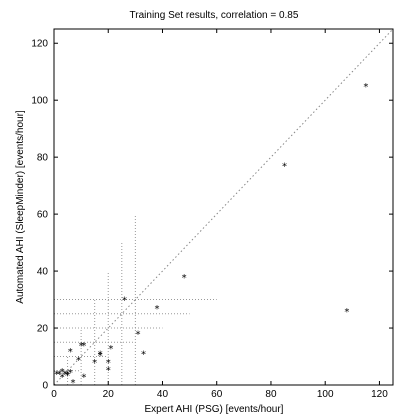 The width and height of the screenshot is (404, 418). Describe the element at coordinates (271, 394) in the screenshot. I see `x-tick-label: 80` at that location.